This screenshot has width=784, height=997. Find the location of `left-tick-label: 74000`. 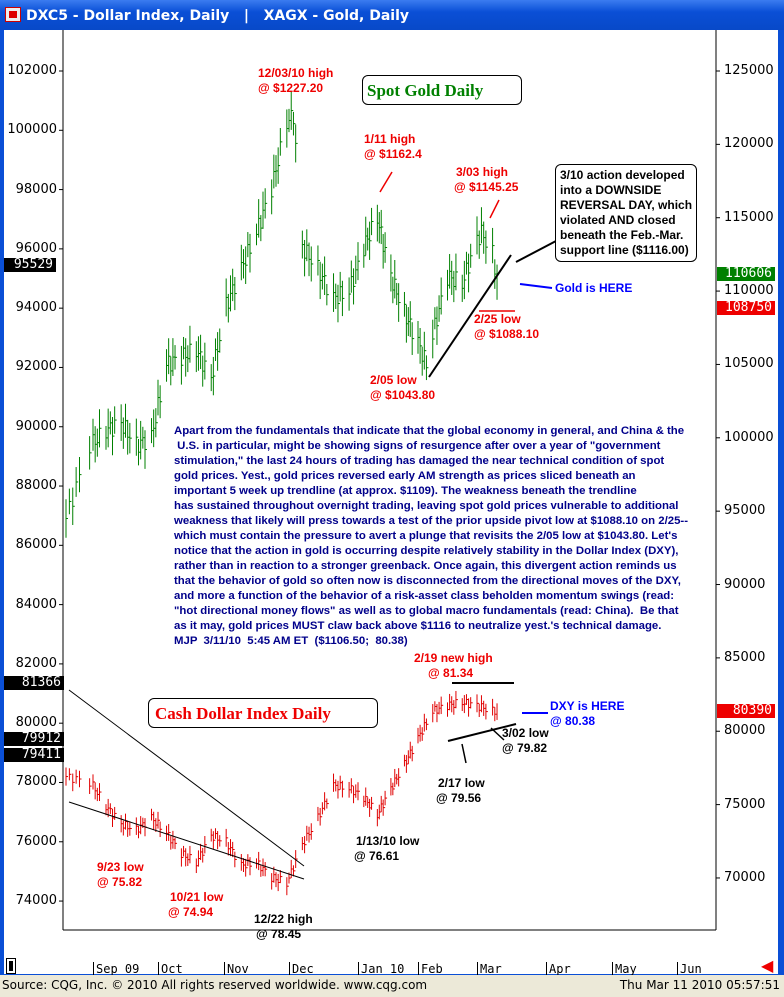

left-tick-label: 74000 is located at coordinates (36, 901).